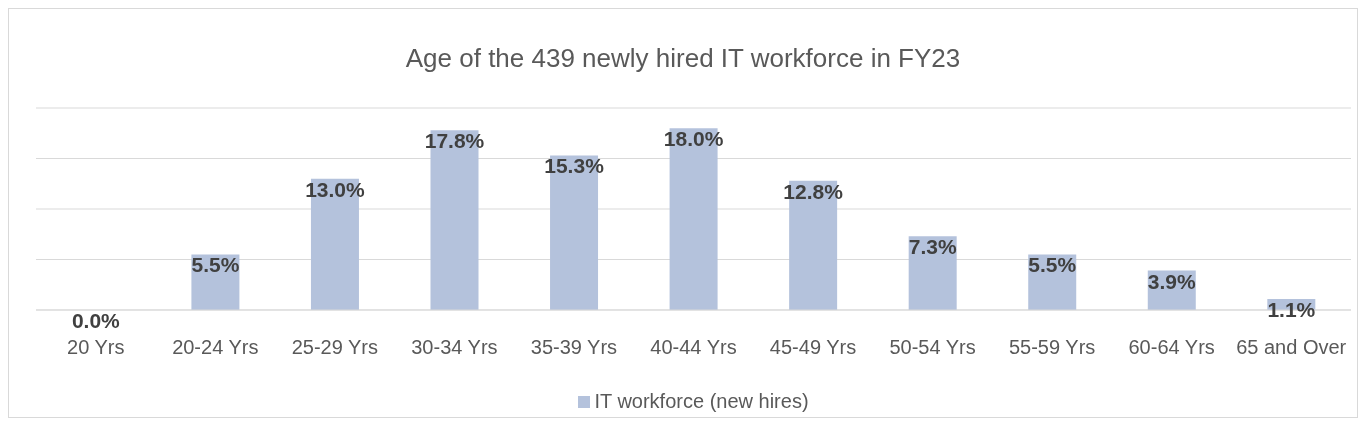 This screenshot has width=1369, height=426. Describe the element at coordinates (932, 247) in the screenshot. I see `data-label: 7.3%` at that location.